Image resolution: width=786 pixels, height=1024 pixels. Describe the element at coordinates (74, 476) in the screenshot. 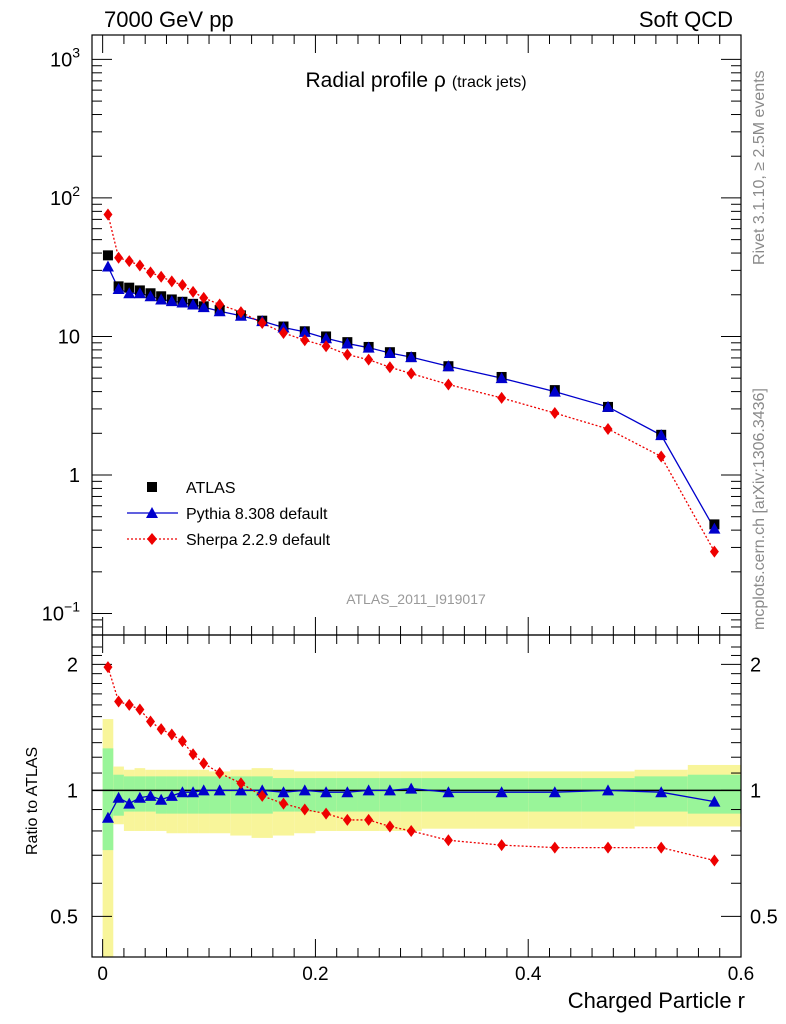

I see `y-tick-label: 1` at that location.